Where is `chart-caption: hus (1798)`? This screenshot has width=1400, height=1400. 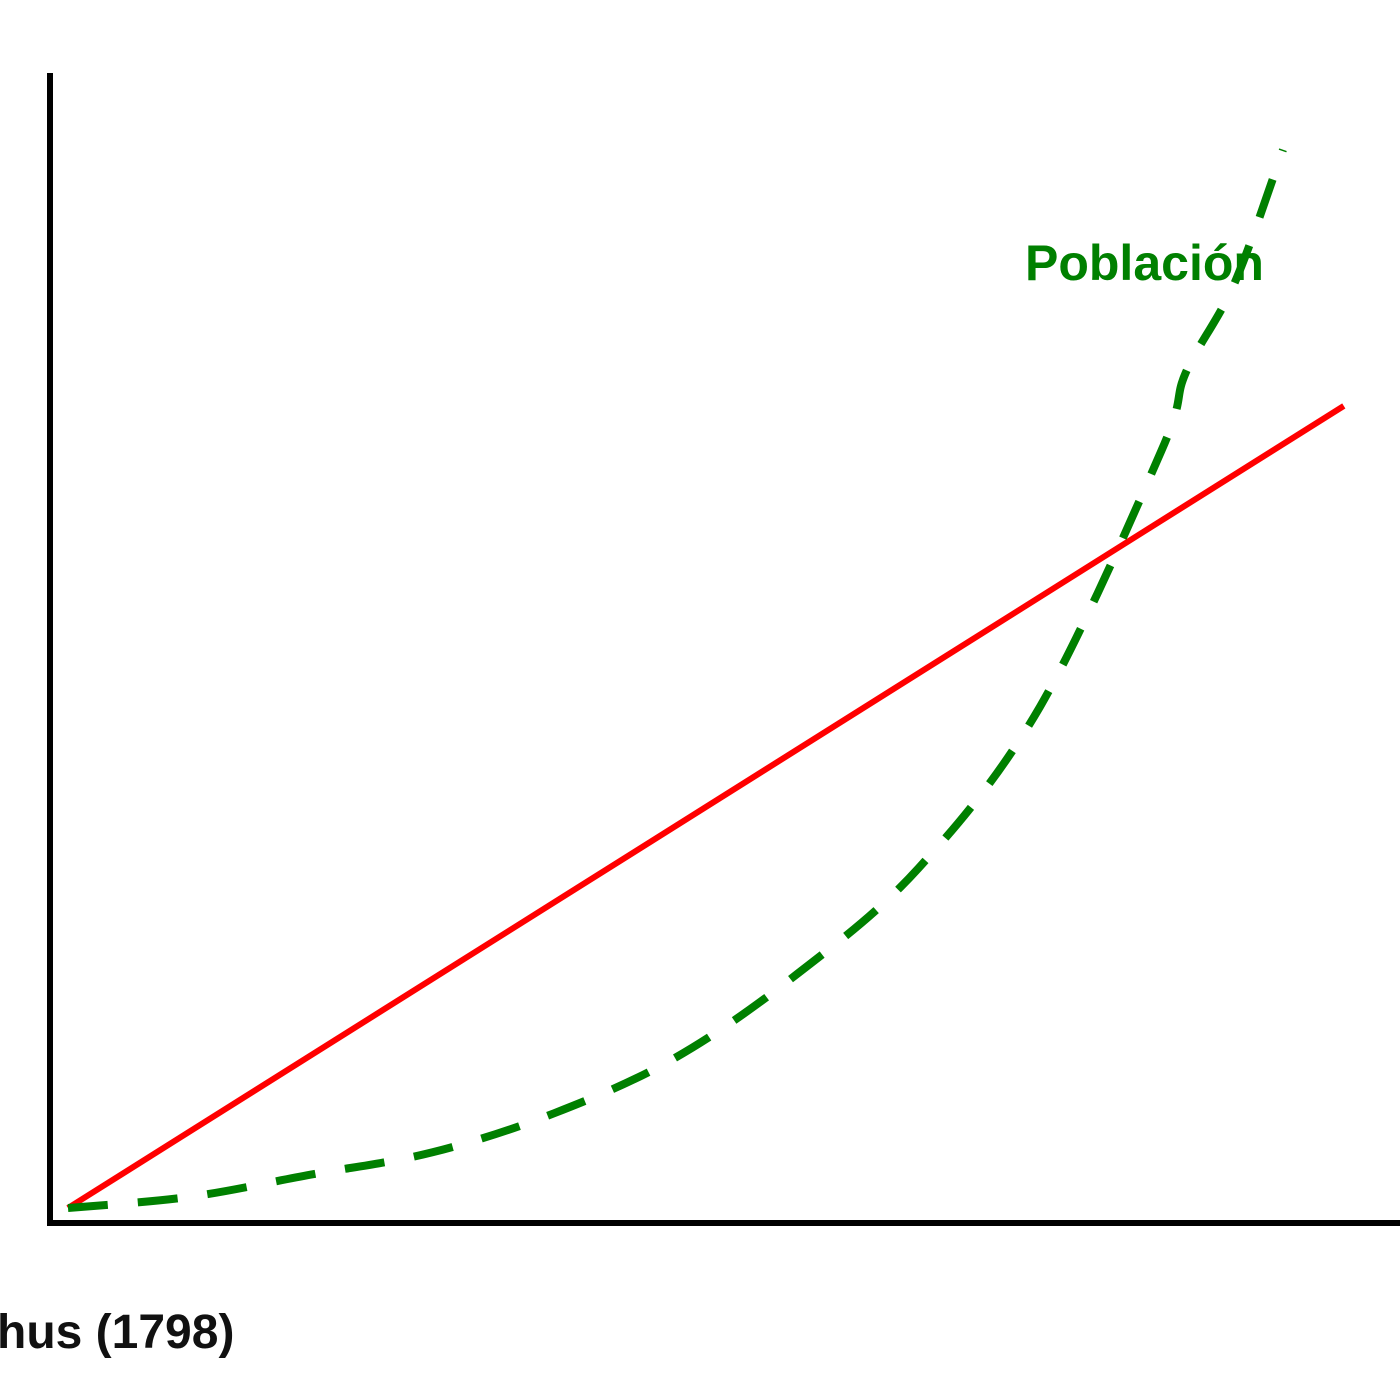
chart-caption: hus (1798) is located at coordinates (117, 1332).